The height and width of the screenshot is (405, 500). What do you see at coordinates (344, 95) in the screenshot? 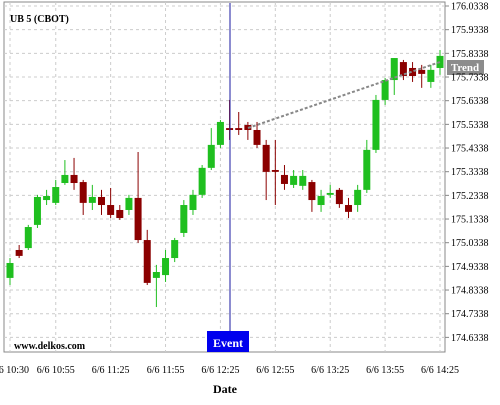
I see `trend-line` at bounding box center [344, 95].